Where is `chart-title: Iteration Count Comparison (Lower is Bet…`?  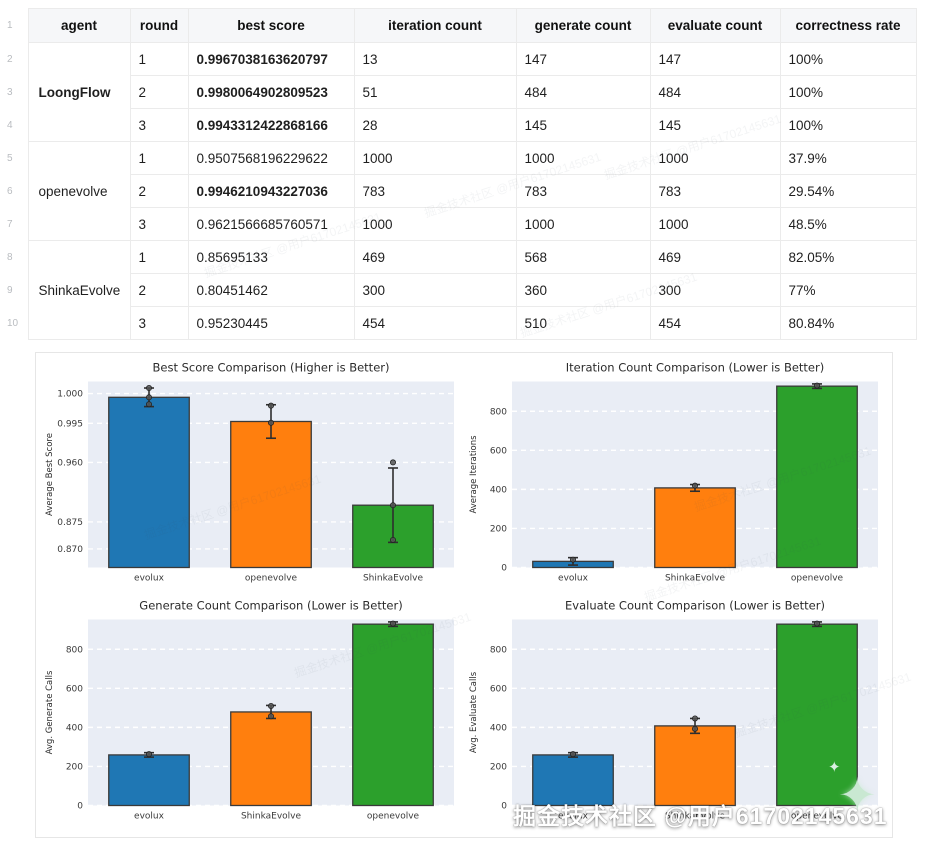
chart-title: Iteration Count Comparison (Lower is Bet… is located at coordinates (695, 368).